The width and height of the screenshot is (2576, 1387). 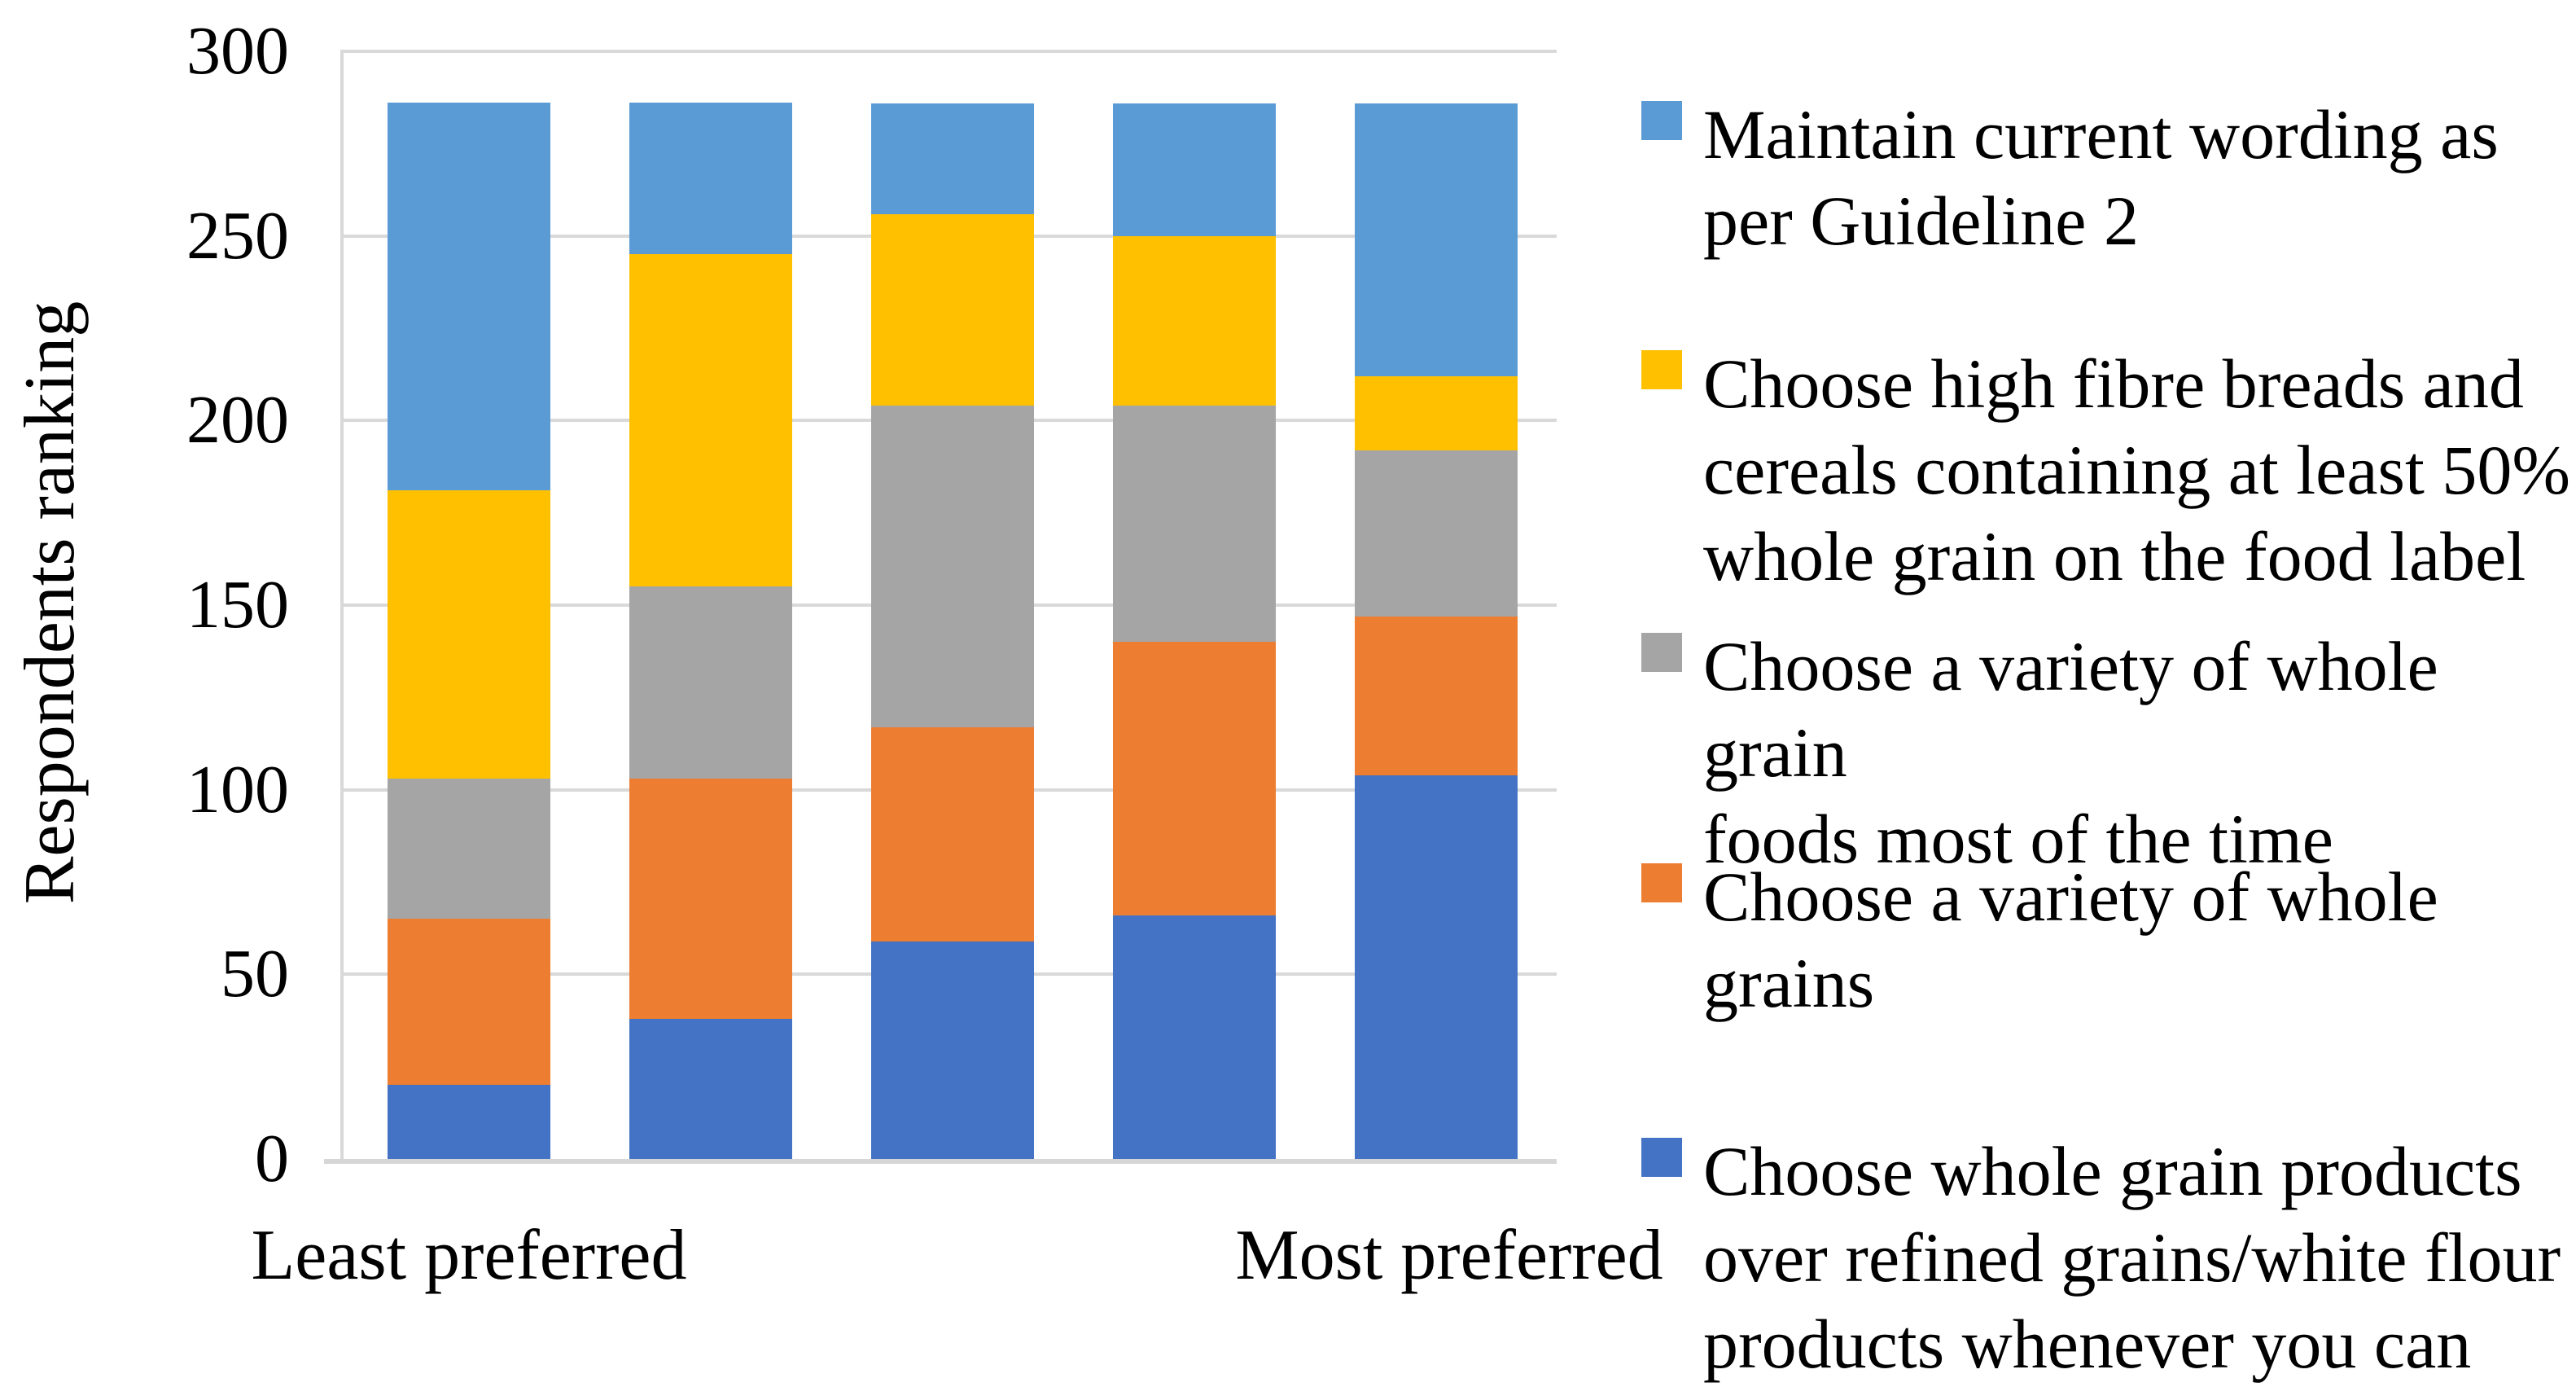 What do you see at coordinates (237, 420) in the screenshot?
I see `y-tick-label-200: 200` at bounding box center [237, 420].